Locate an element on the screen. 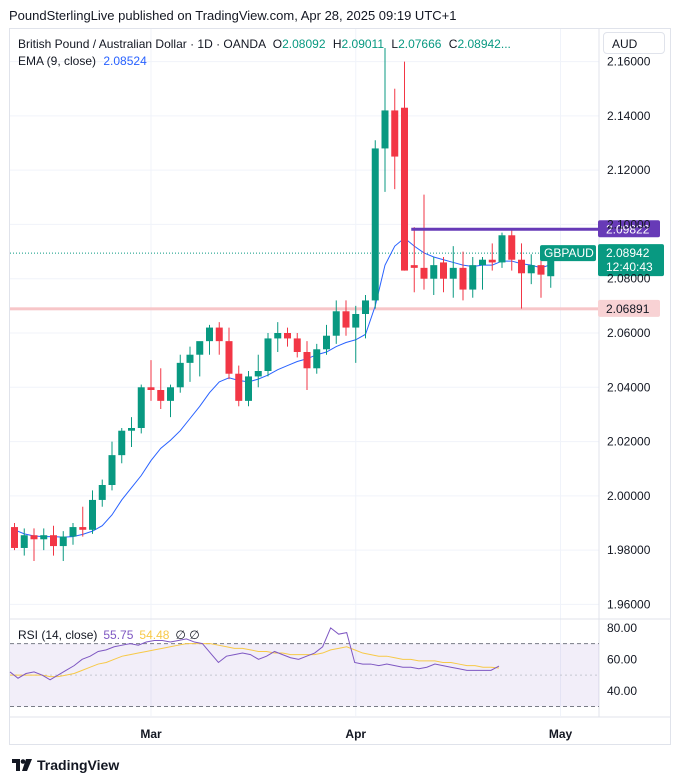 This screenshot has width=680, height=782. support-price-tag is located at coordinates (629, 308).